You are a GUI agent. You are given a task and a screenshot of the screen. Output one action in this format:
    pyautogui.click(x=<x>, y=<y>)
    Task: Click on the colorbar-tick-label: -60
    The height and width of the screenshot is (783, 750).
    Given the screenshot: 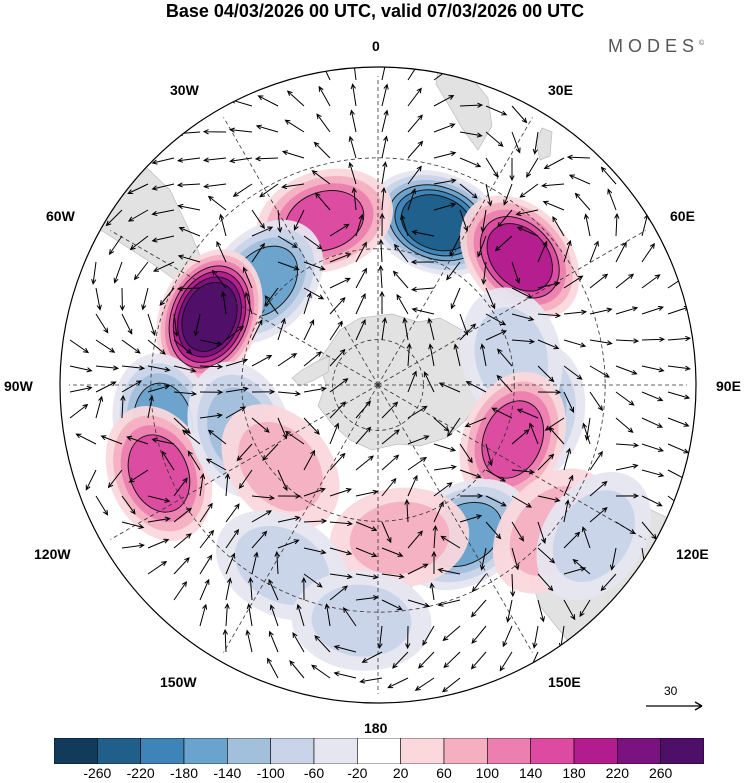 What is the action you would take?
    pyautogui.click(x=314, y=773)
    